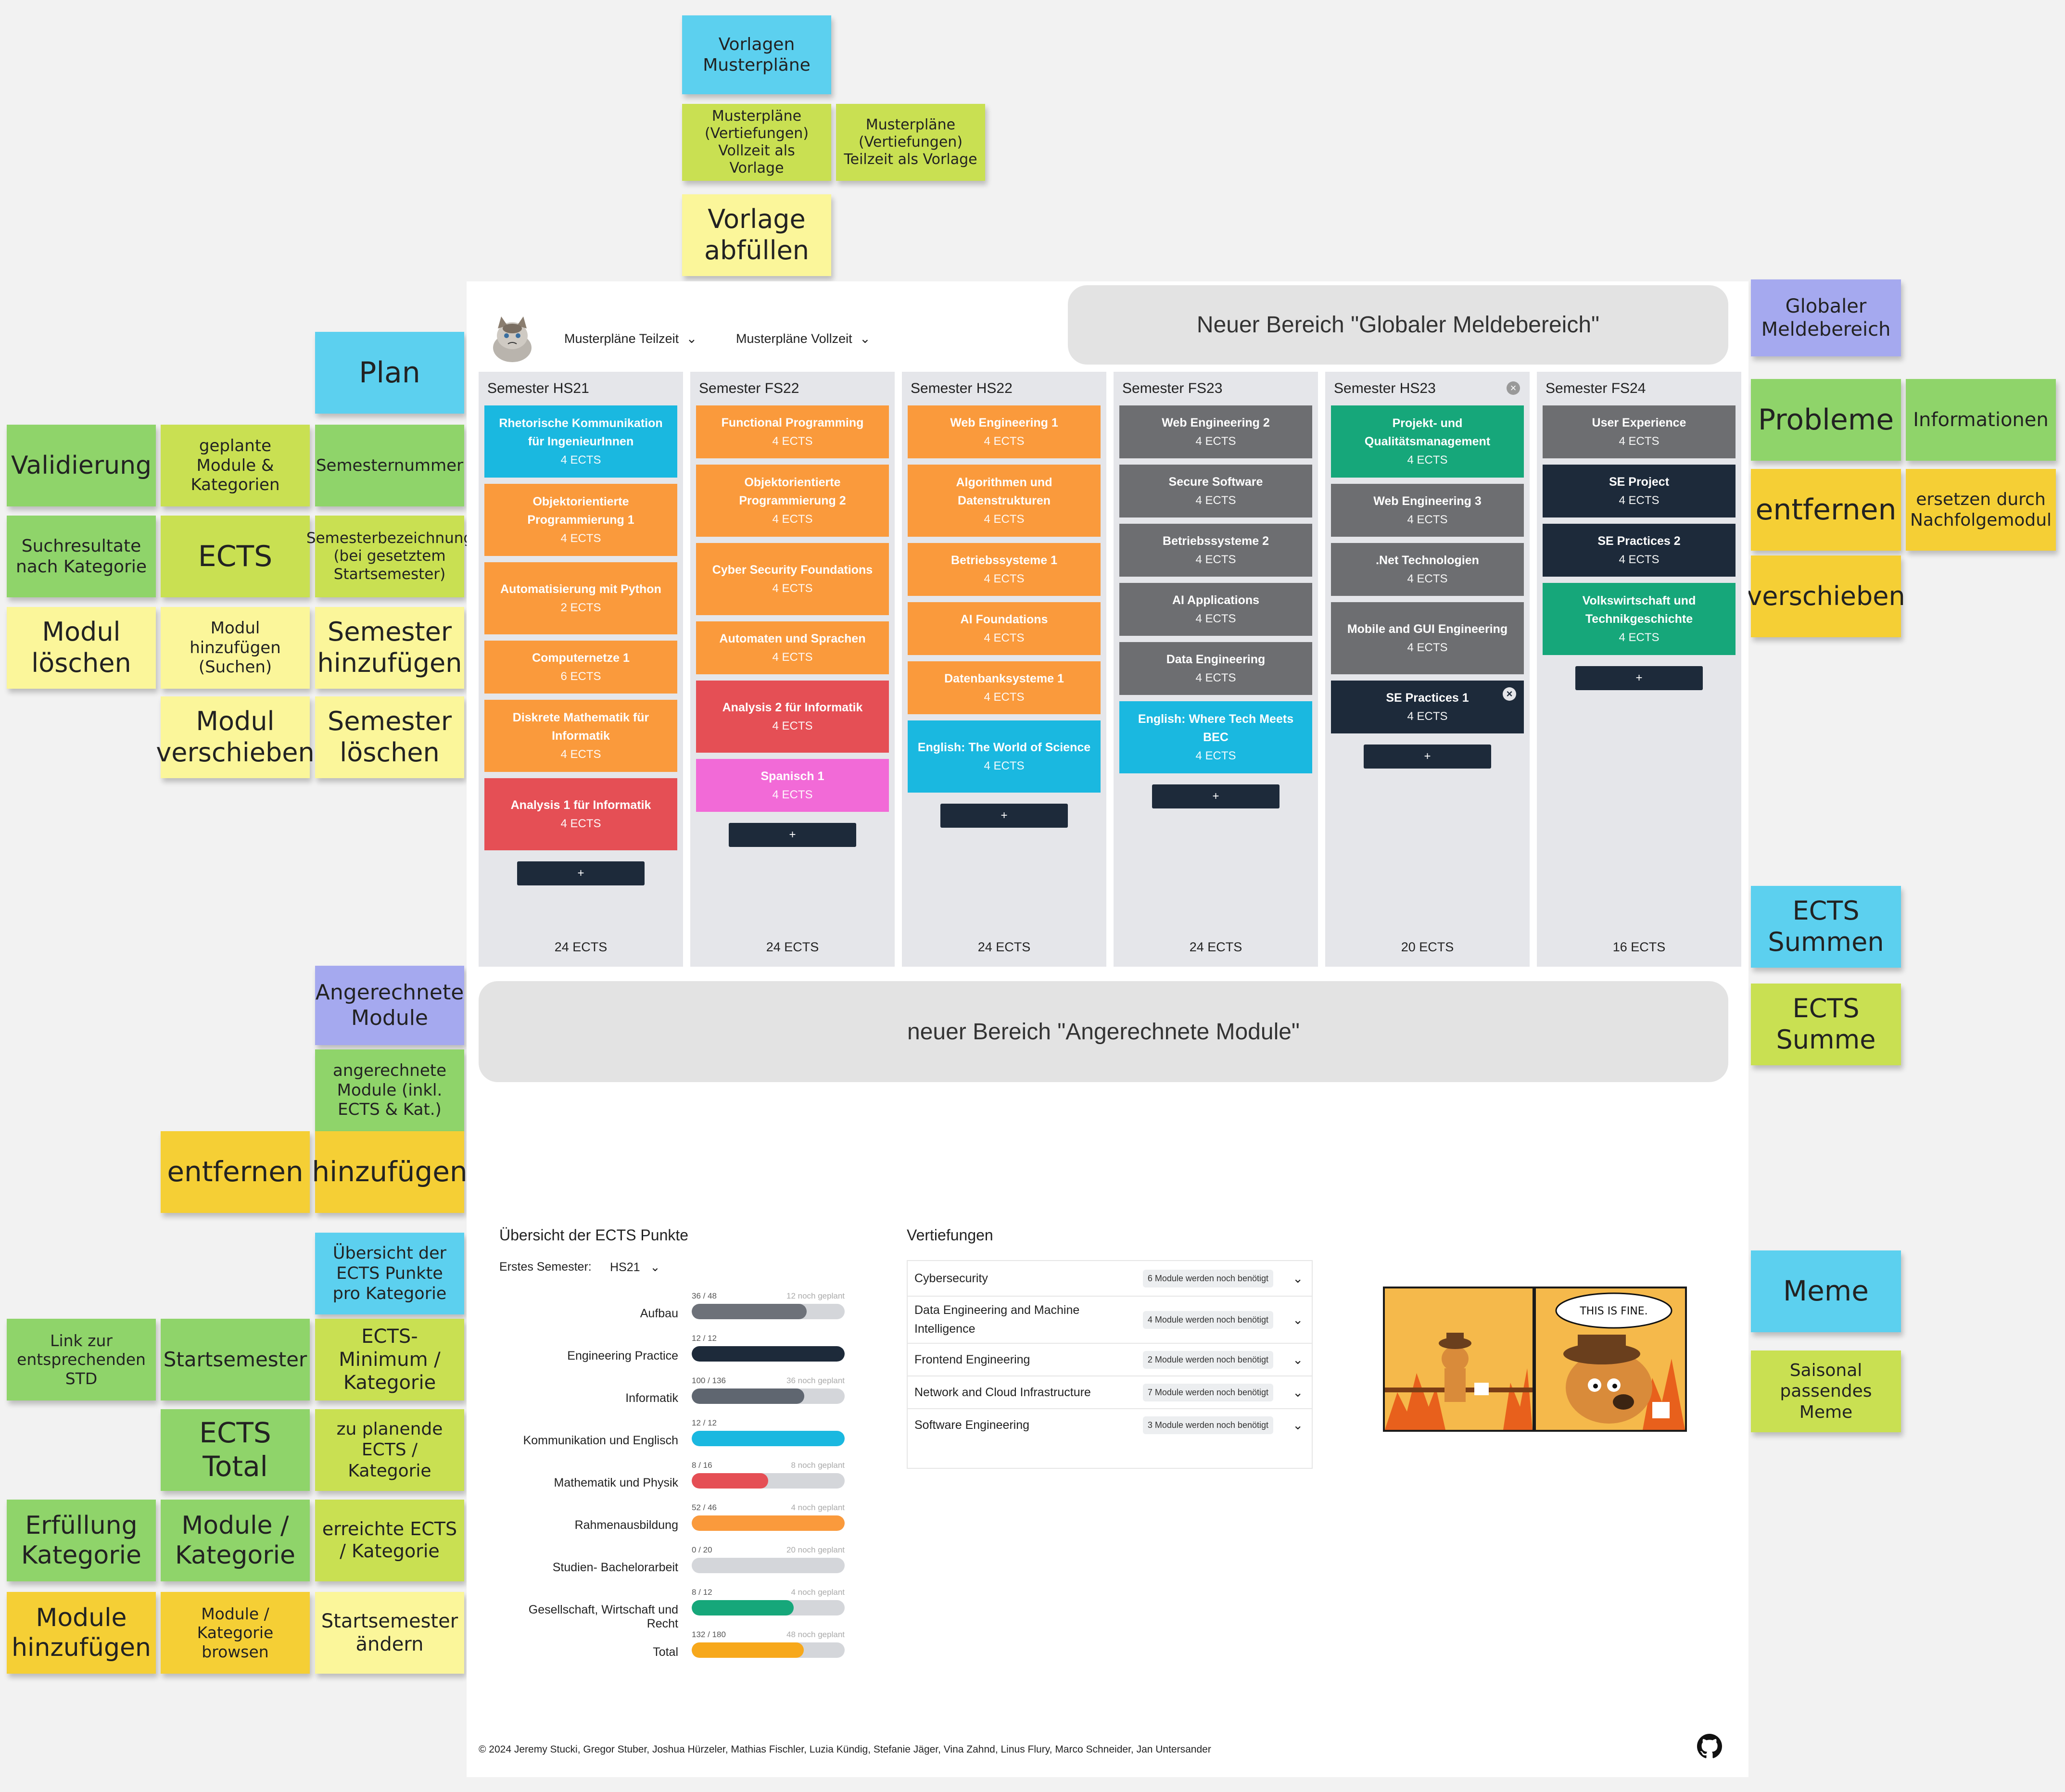 Image resolution: width=2065 pixels, height=1792 pixels. Describe the element at coordinates (1427, 570) in the screenshot. I see `module-card: .Net Technologien 4 ECTS` at that location.